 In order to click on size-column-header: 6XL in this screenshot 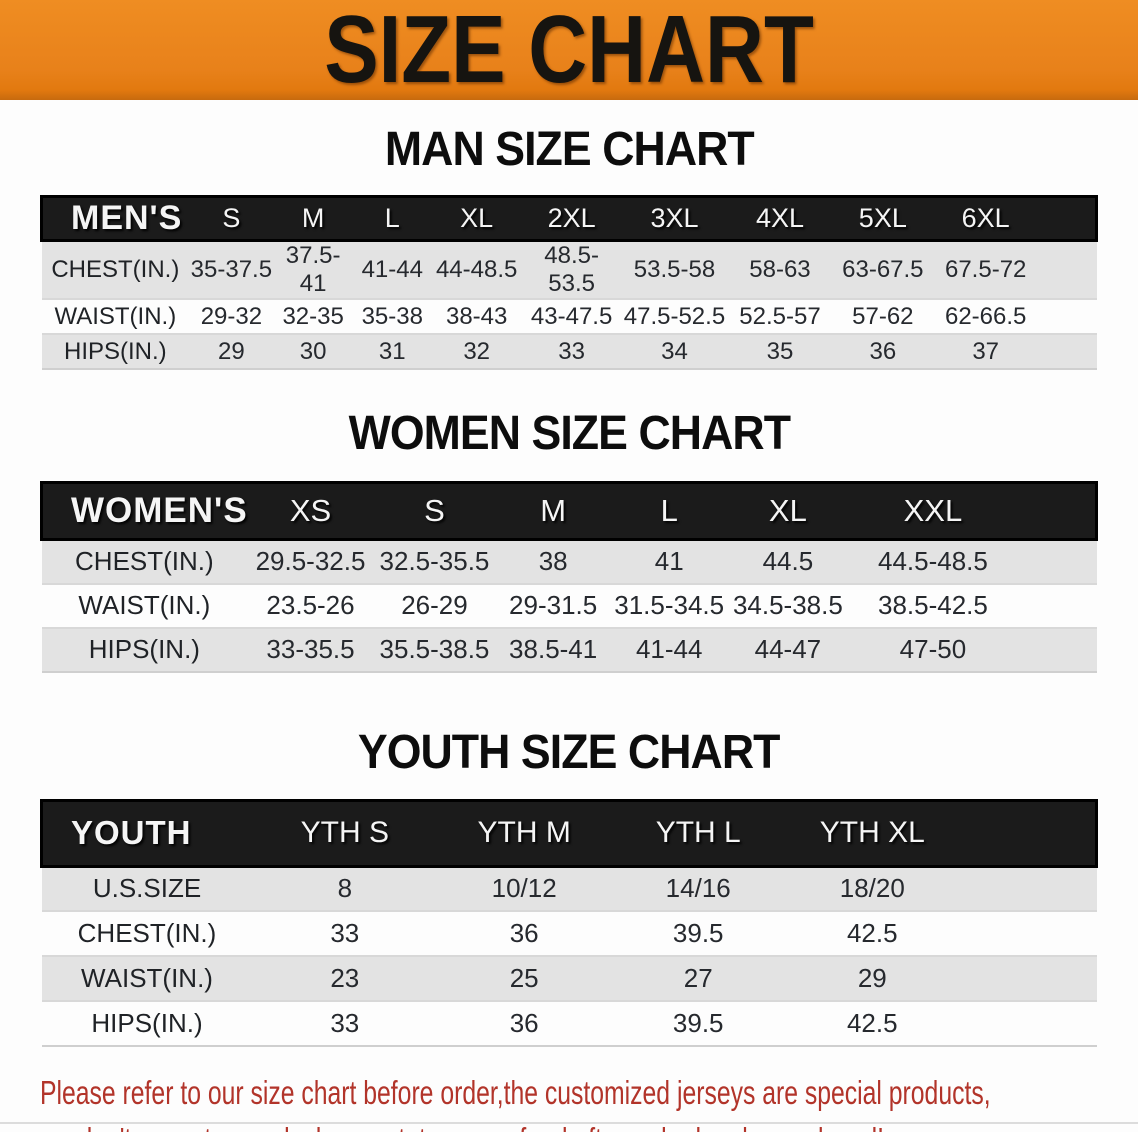, I will do `click(985, 218)`.